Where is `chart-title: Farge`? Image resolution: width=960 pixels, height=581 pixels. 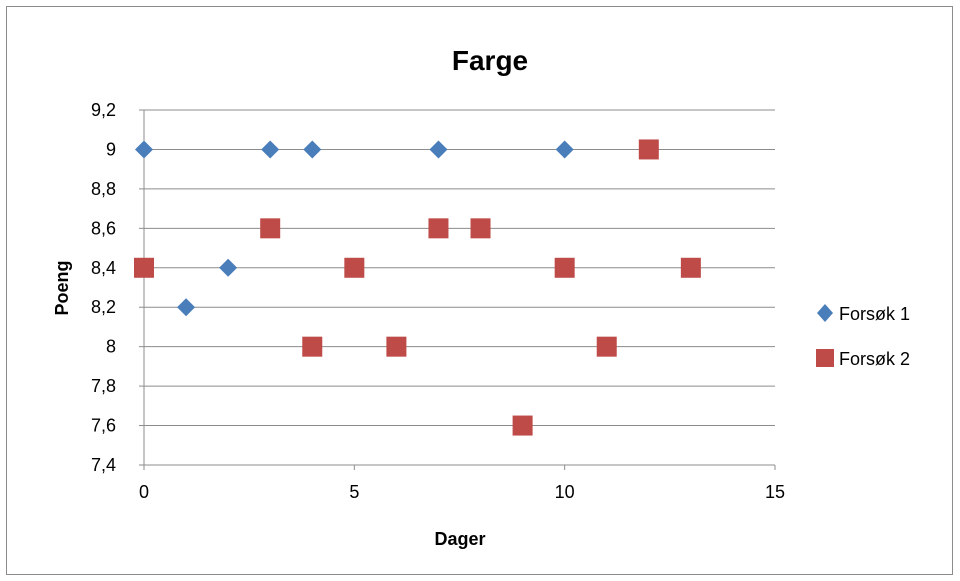
chart-title: Farge is located at coordinates (490, 60).